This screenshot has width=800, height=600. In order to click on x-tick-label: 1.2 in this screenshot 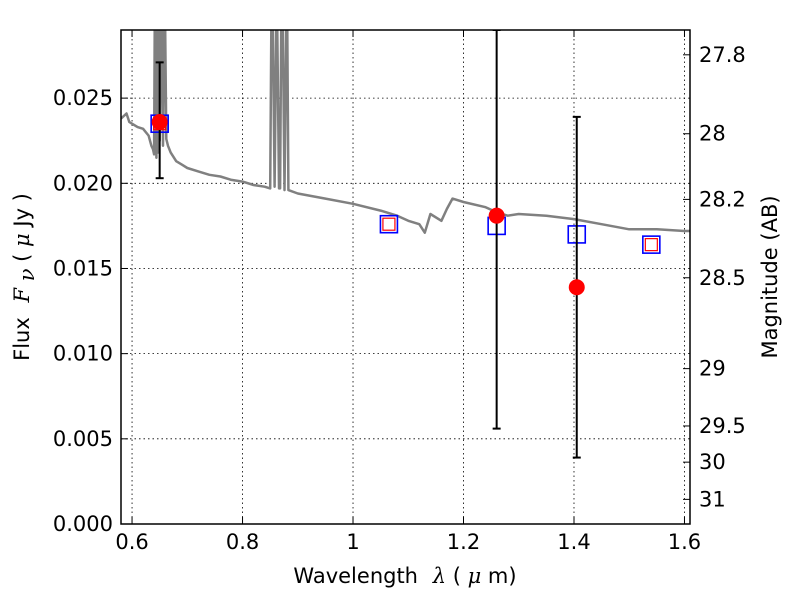, I will do `click(463, 542)`.